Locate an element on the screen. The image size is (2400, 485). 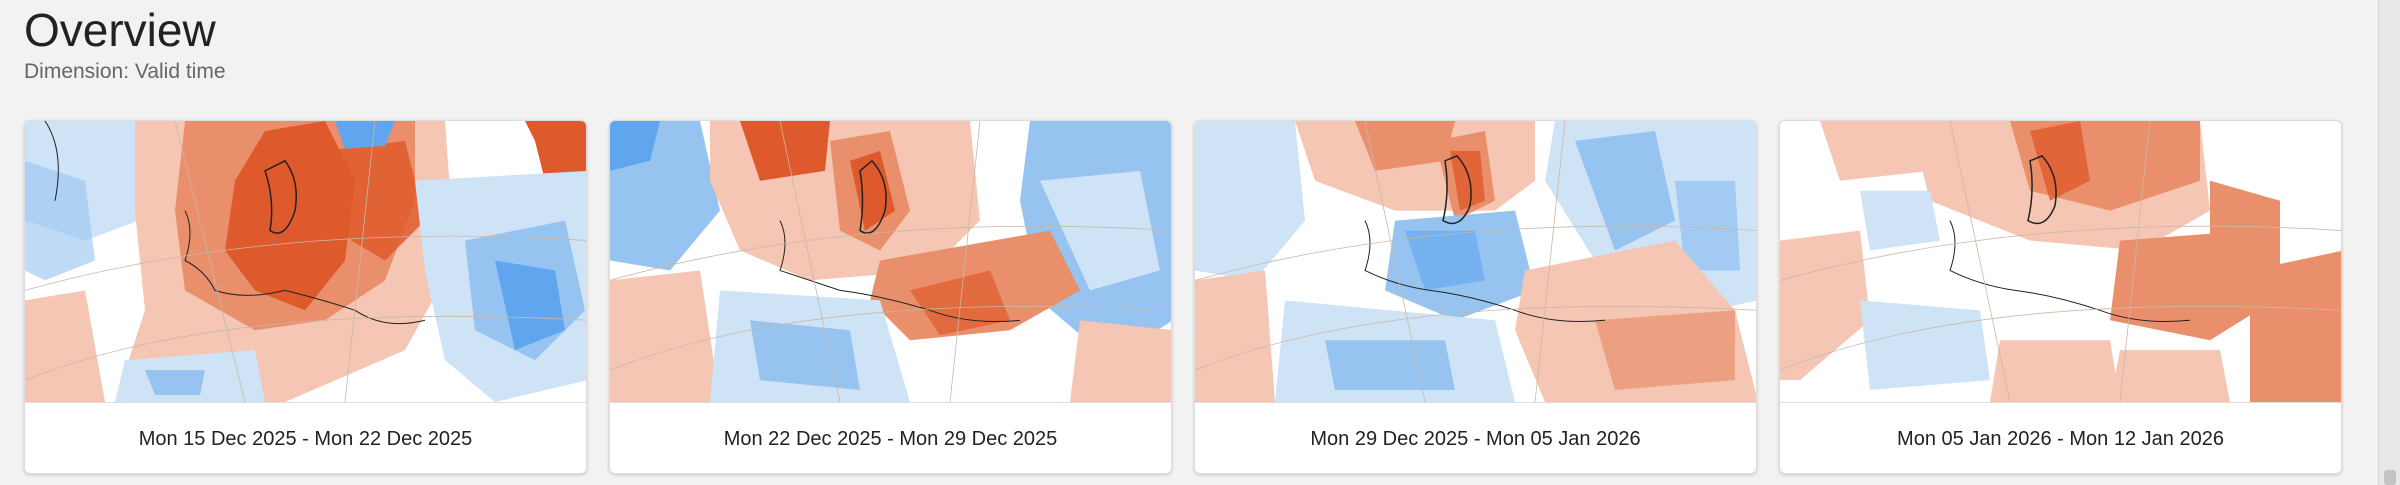
page-header: Overview Dimension: Valid time is located at coordinates (125, 43).